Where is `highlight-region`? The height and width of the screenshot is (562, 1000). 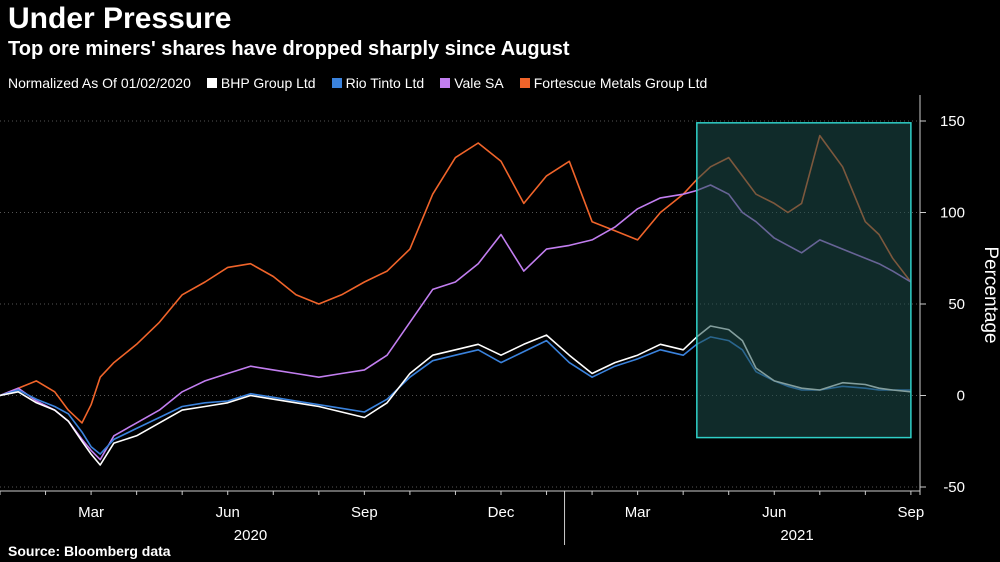
highlight-region is located at coordinates (804, 280).